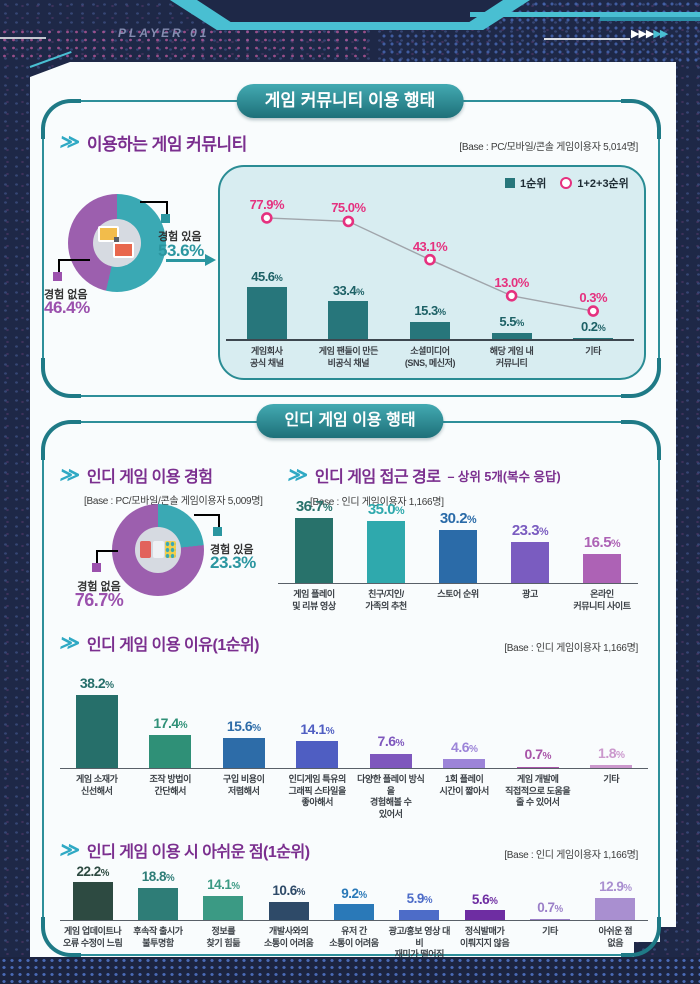  What do you see at coordinates (210, 260) in the screenshot?
I see `arrow-head-icon` at bounding box center [210, 260].